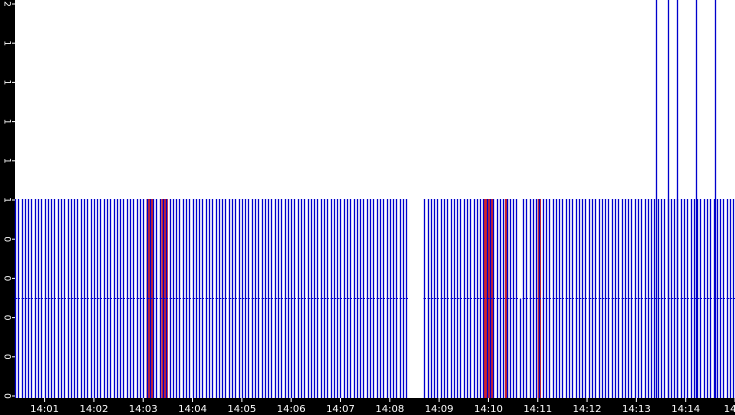 Image resolution: width=735 pixels, height=415 pixels. What do you see at coordinates (389, 409) in the screenshot?
I see `x-tick-label: 14:08` at bounding box center [389, 409].